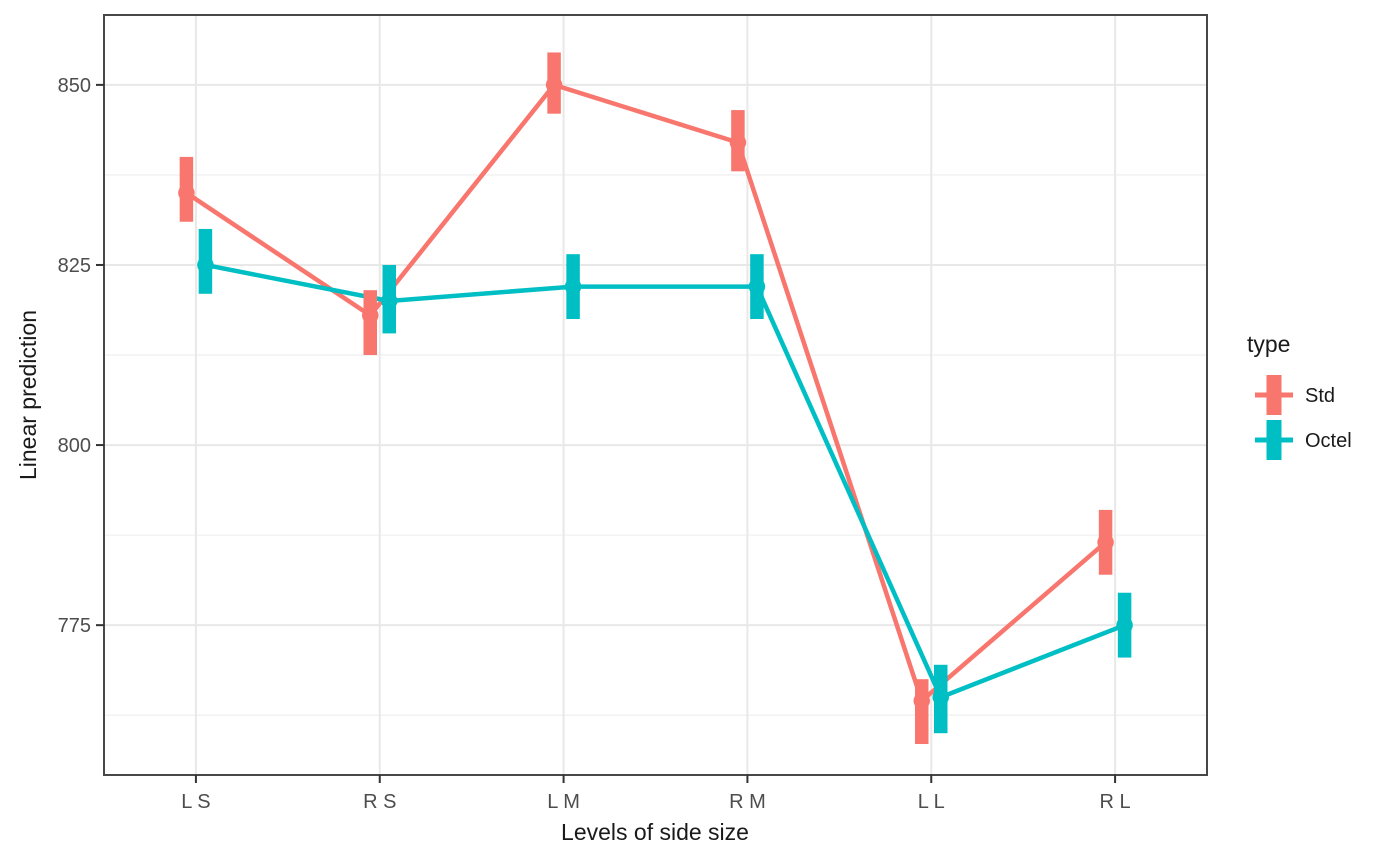 The height and width of the screenshot is (866, 1400). What do you see at coordinates (1295, 395) in the screenshot?
I see `legend-entry-std: Std` at bounding box center [1295, 395].